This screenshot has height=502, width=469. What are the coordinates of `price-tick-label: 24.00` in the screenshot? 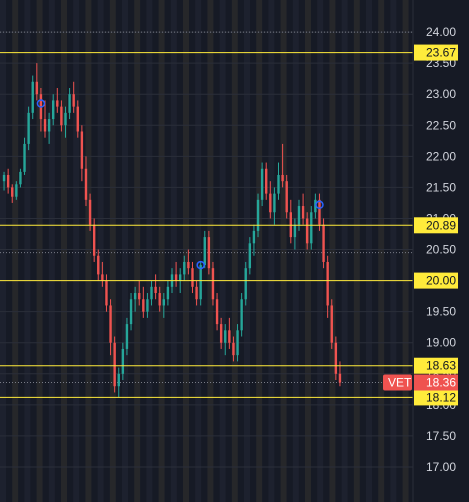 It's located at (441, 32).